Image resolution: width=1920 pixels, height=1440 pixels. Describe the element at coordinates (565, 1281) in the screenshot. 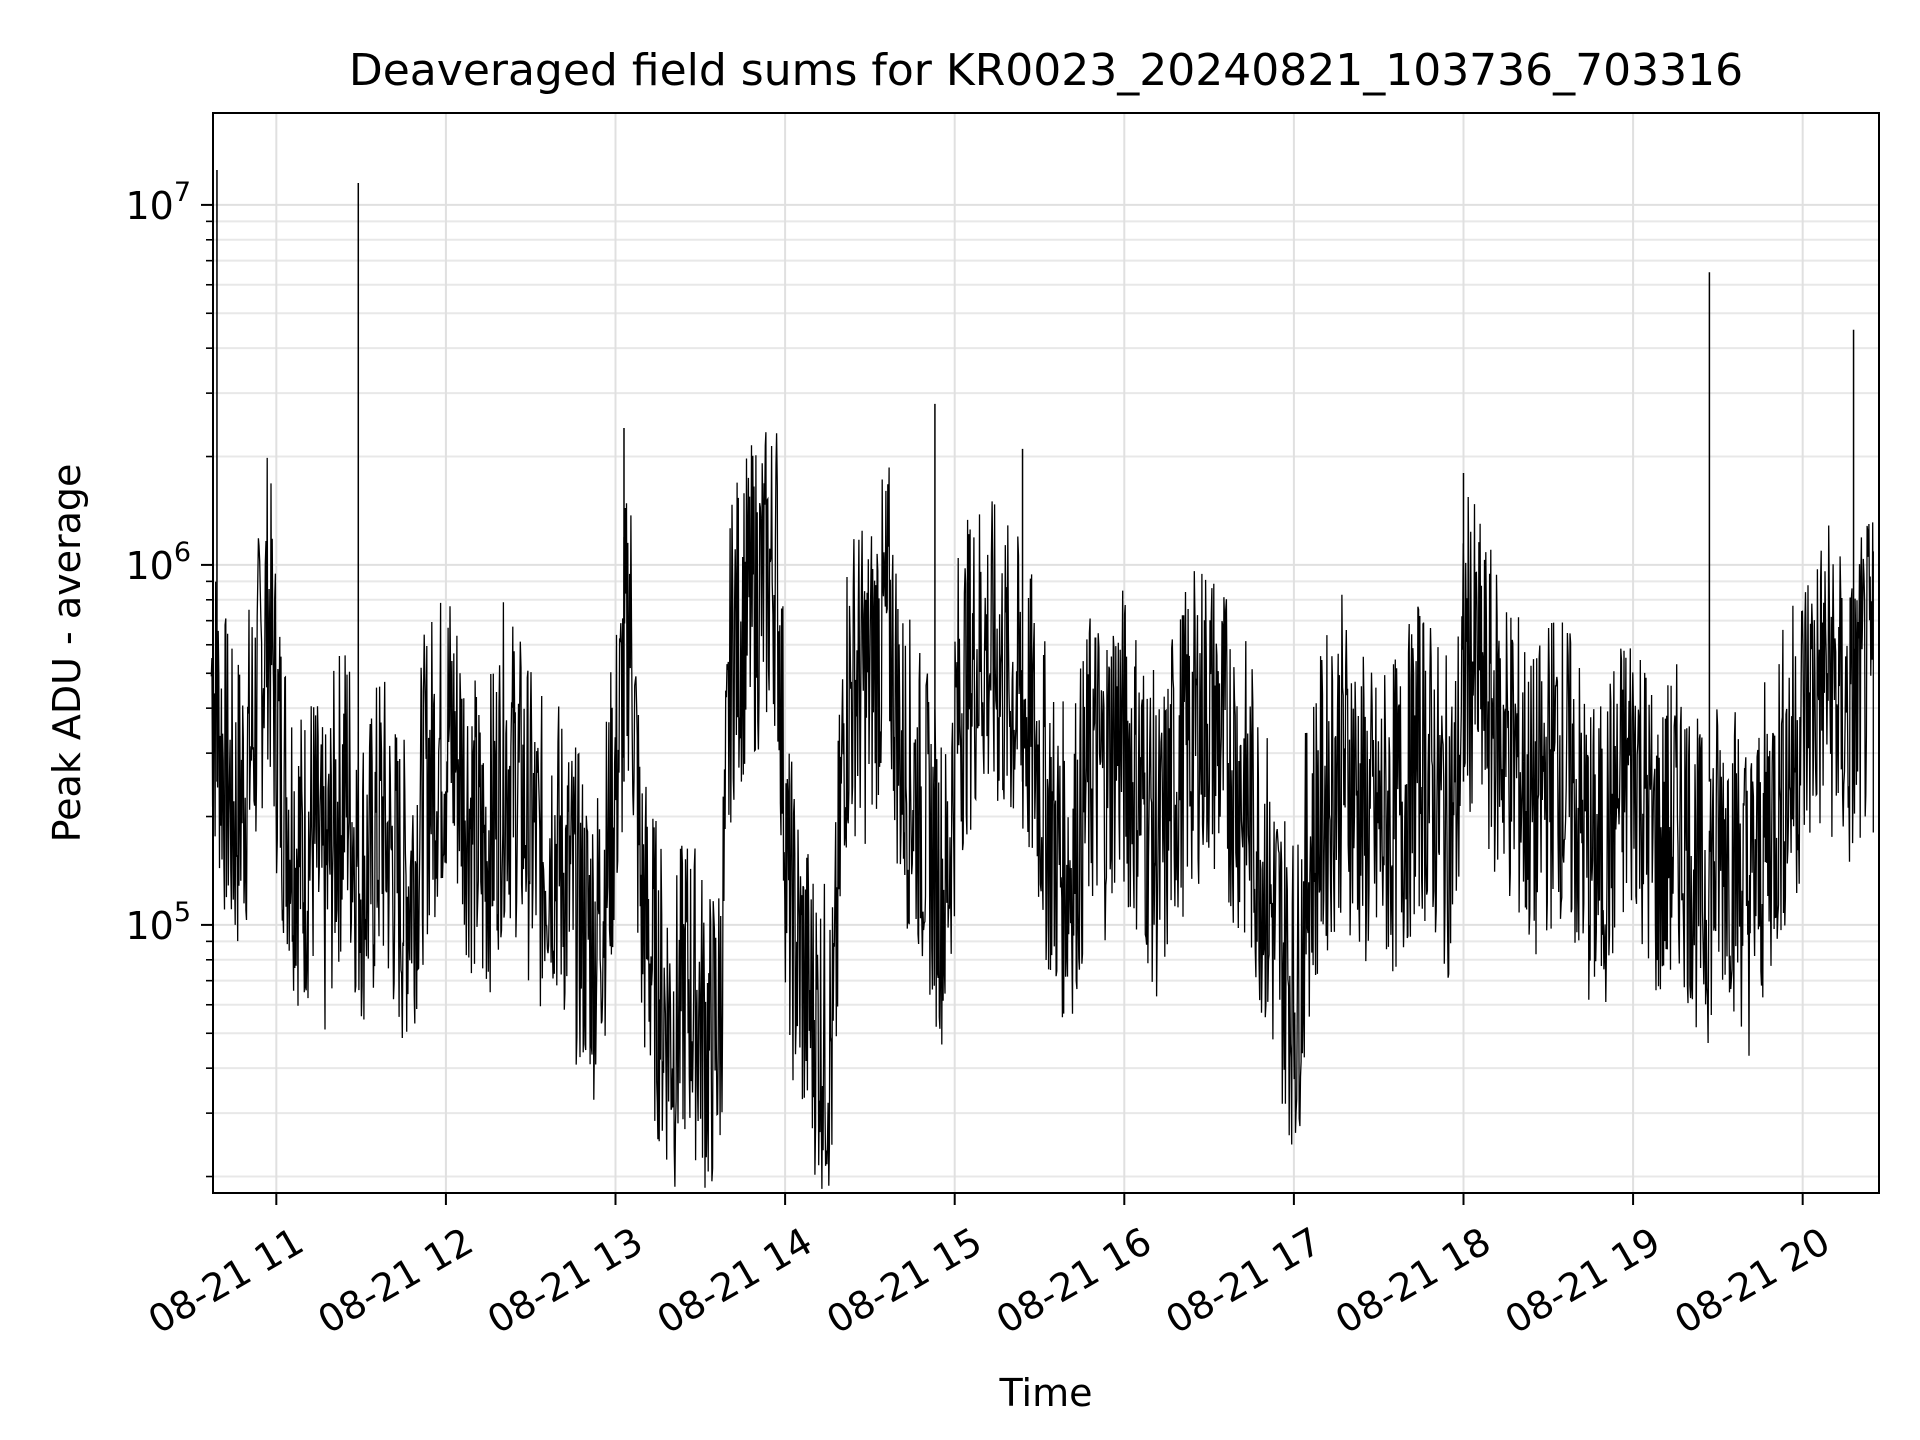

I see `x-tick-label: 08-21 13` at that location.